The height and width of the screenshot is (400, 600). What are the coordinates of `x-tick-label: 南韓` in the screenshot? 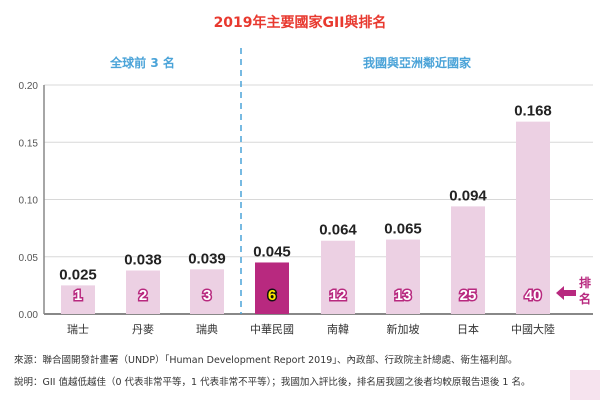 It's located at (338, 329).